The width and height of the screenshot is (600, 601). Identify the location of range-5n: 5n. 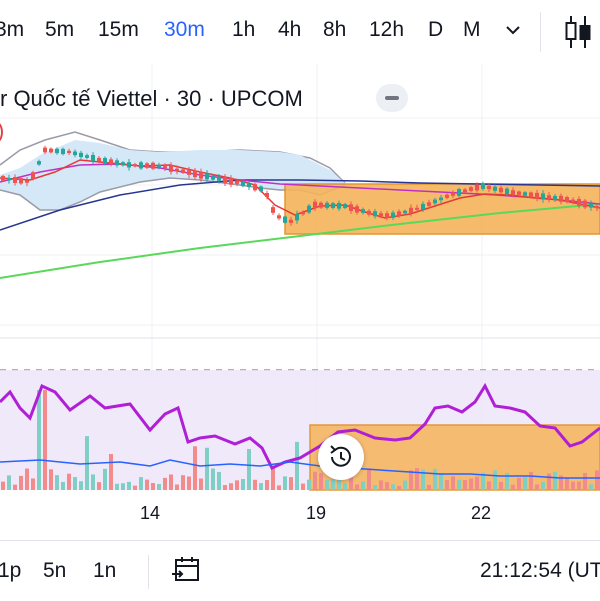
(55, 570).